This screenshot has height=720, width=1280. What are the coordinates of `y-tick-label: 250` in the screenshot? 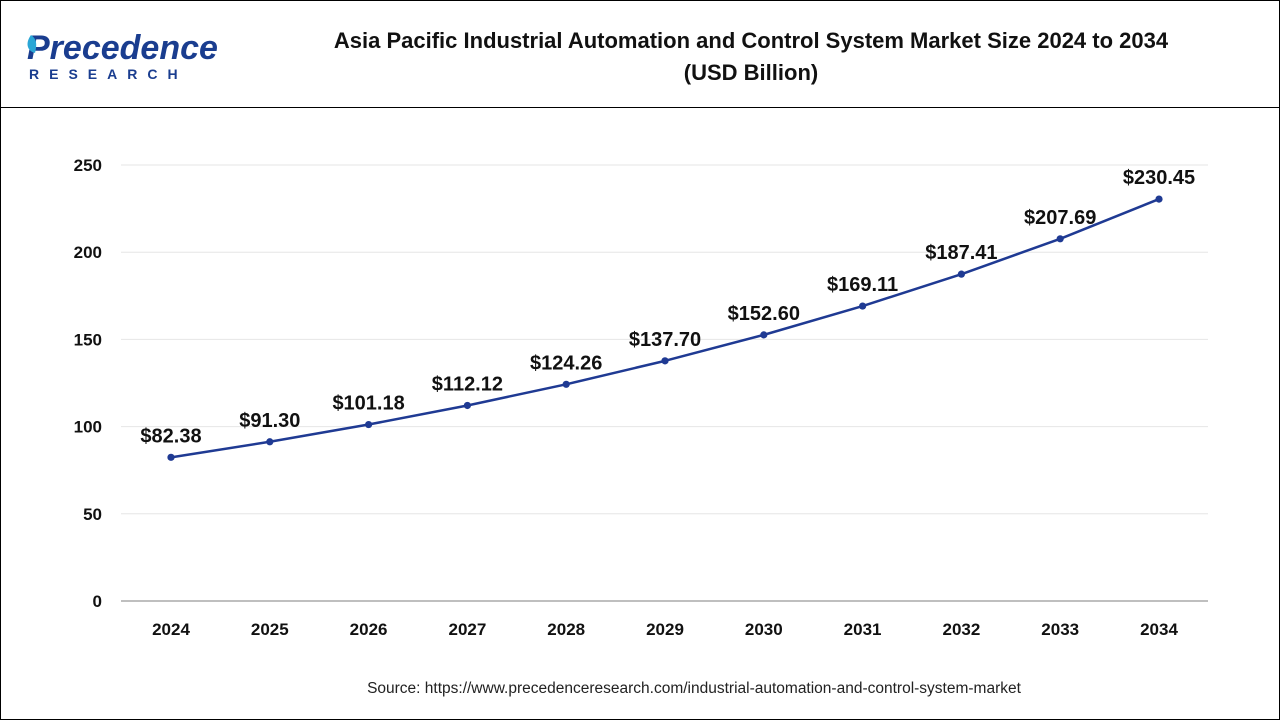 It's located at (88, 165).